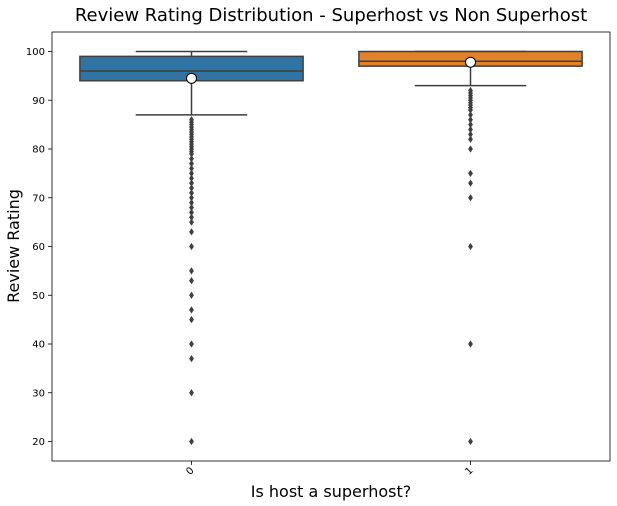 This screenshot has width=617, height=506. I want to click on x-tick-label: 1, so click(469, 471).